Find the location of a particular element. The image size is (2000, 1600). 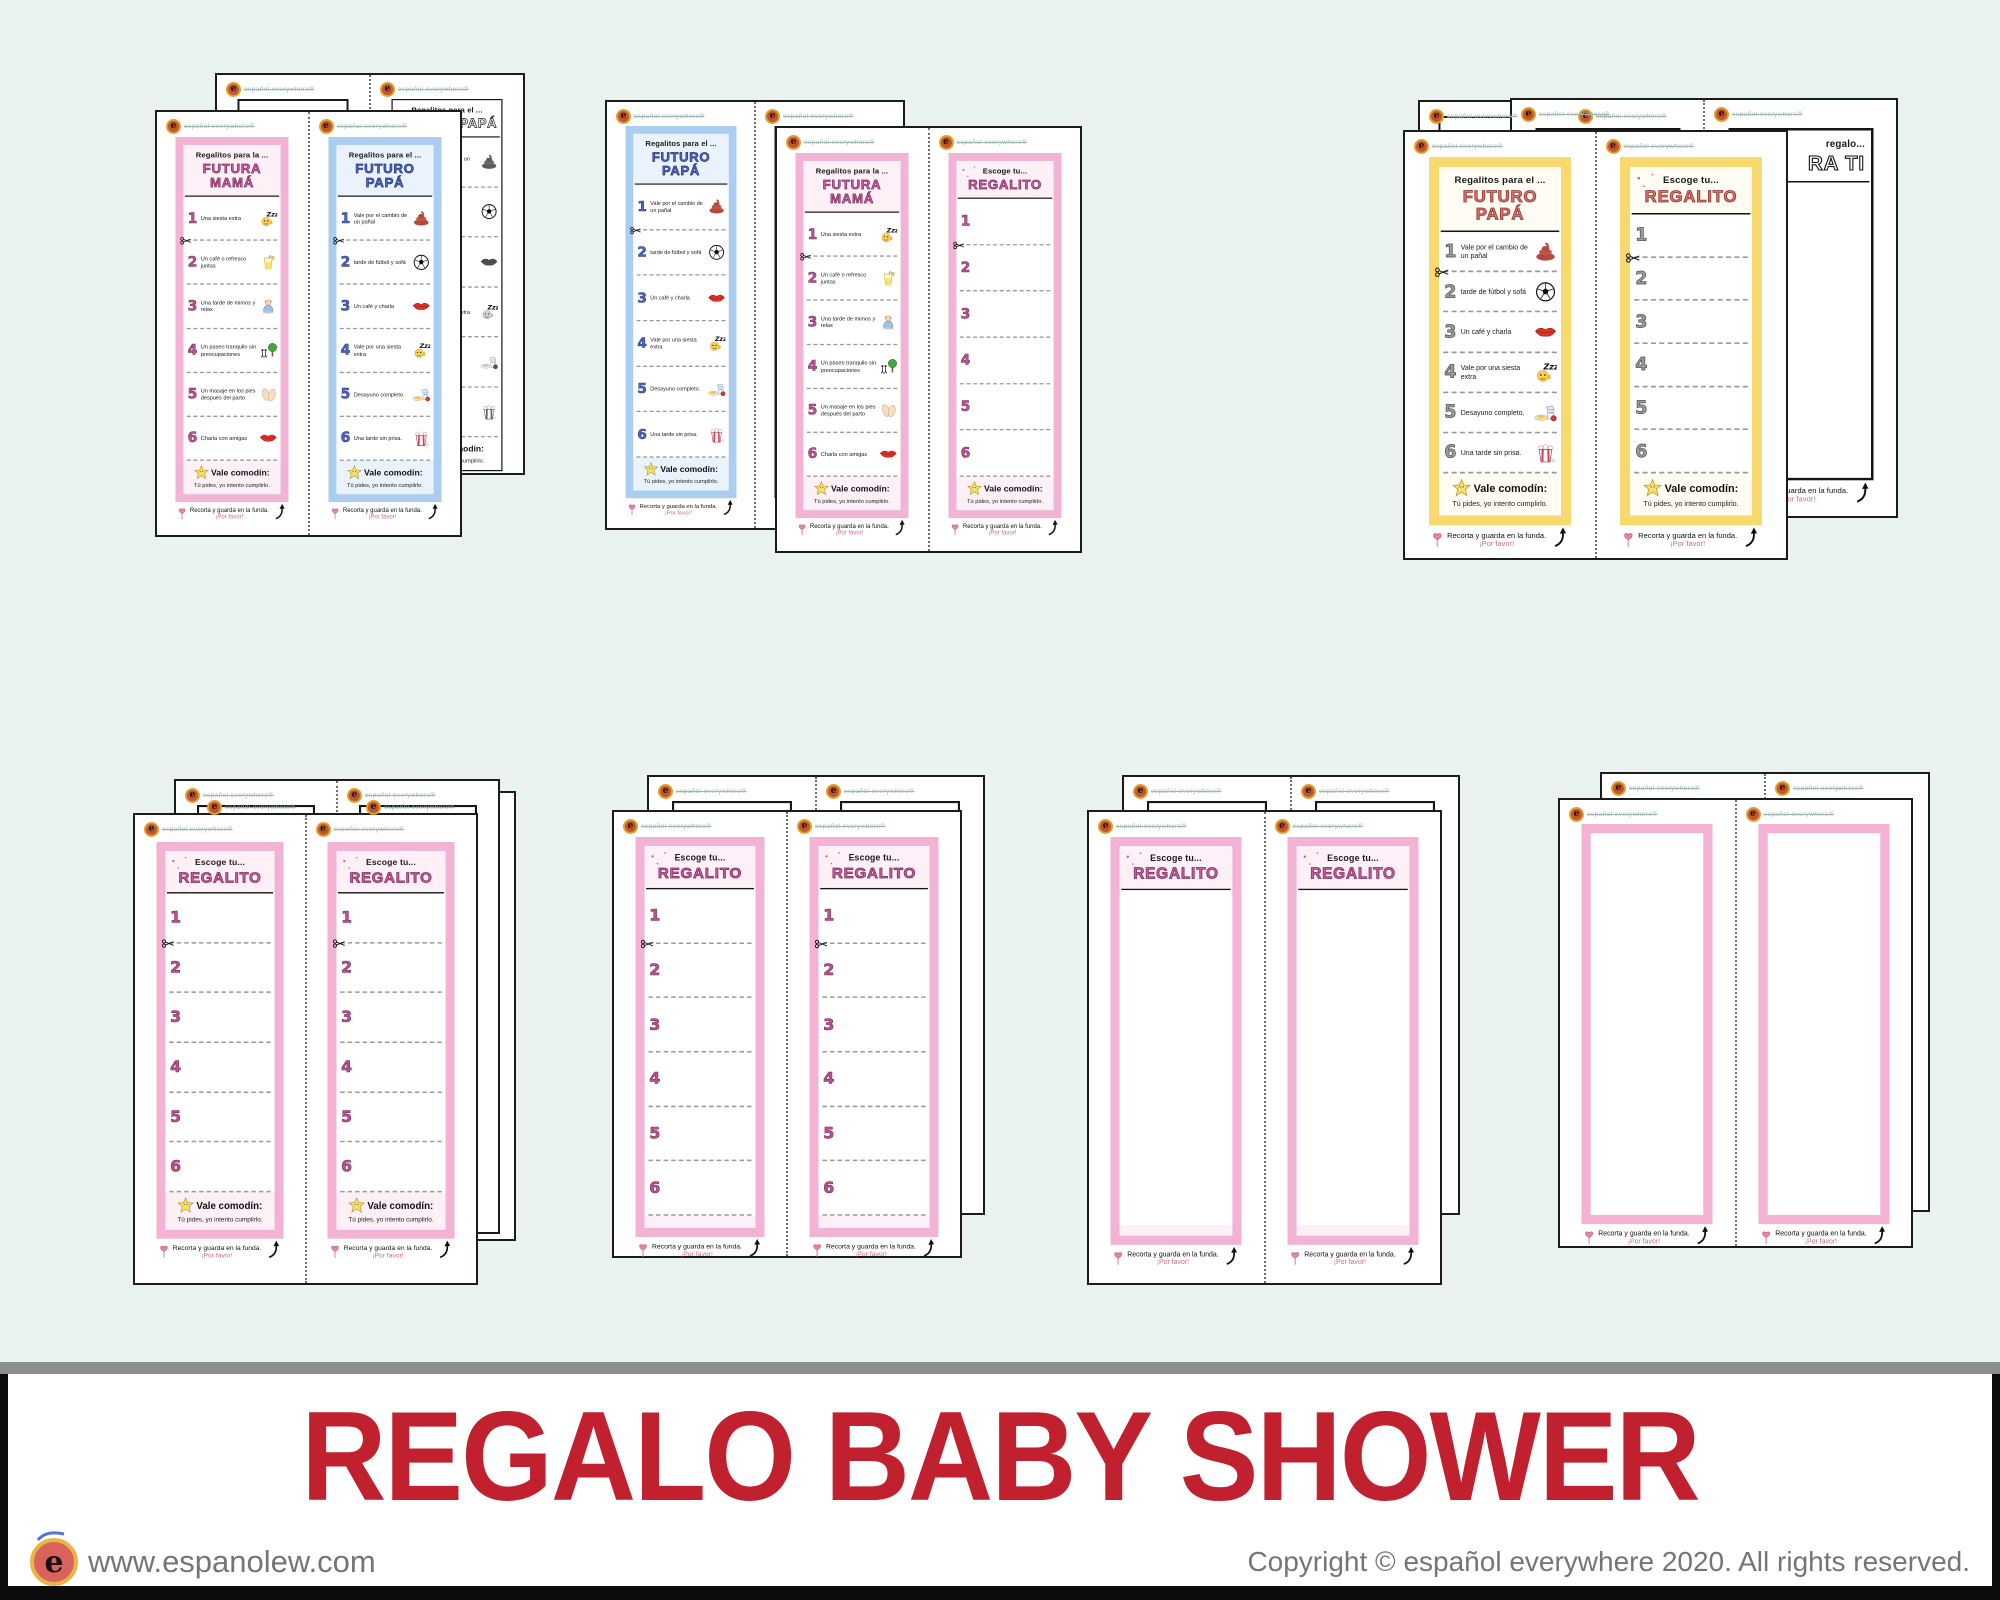

coupon-item-blank: 1 is located at coordinates (1687, 239).